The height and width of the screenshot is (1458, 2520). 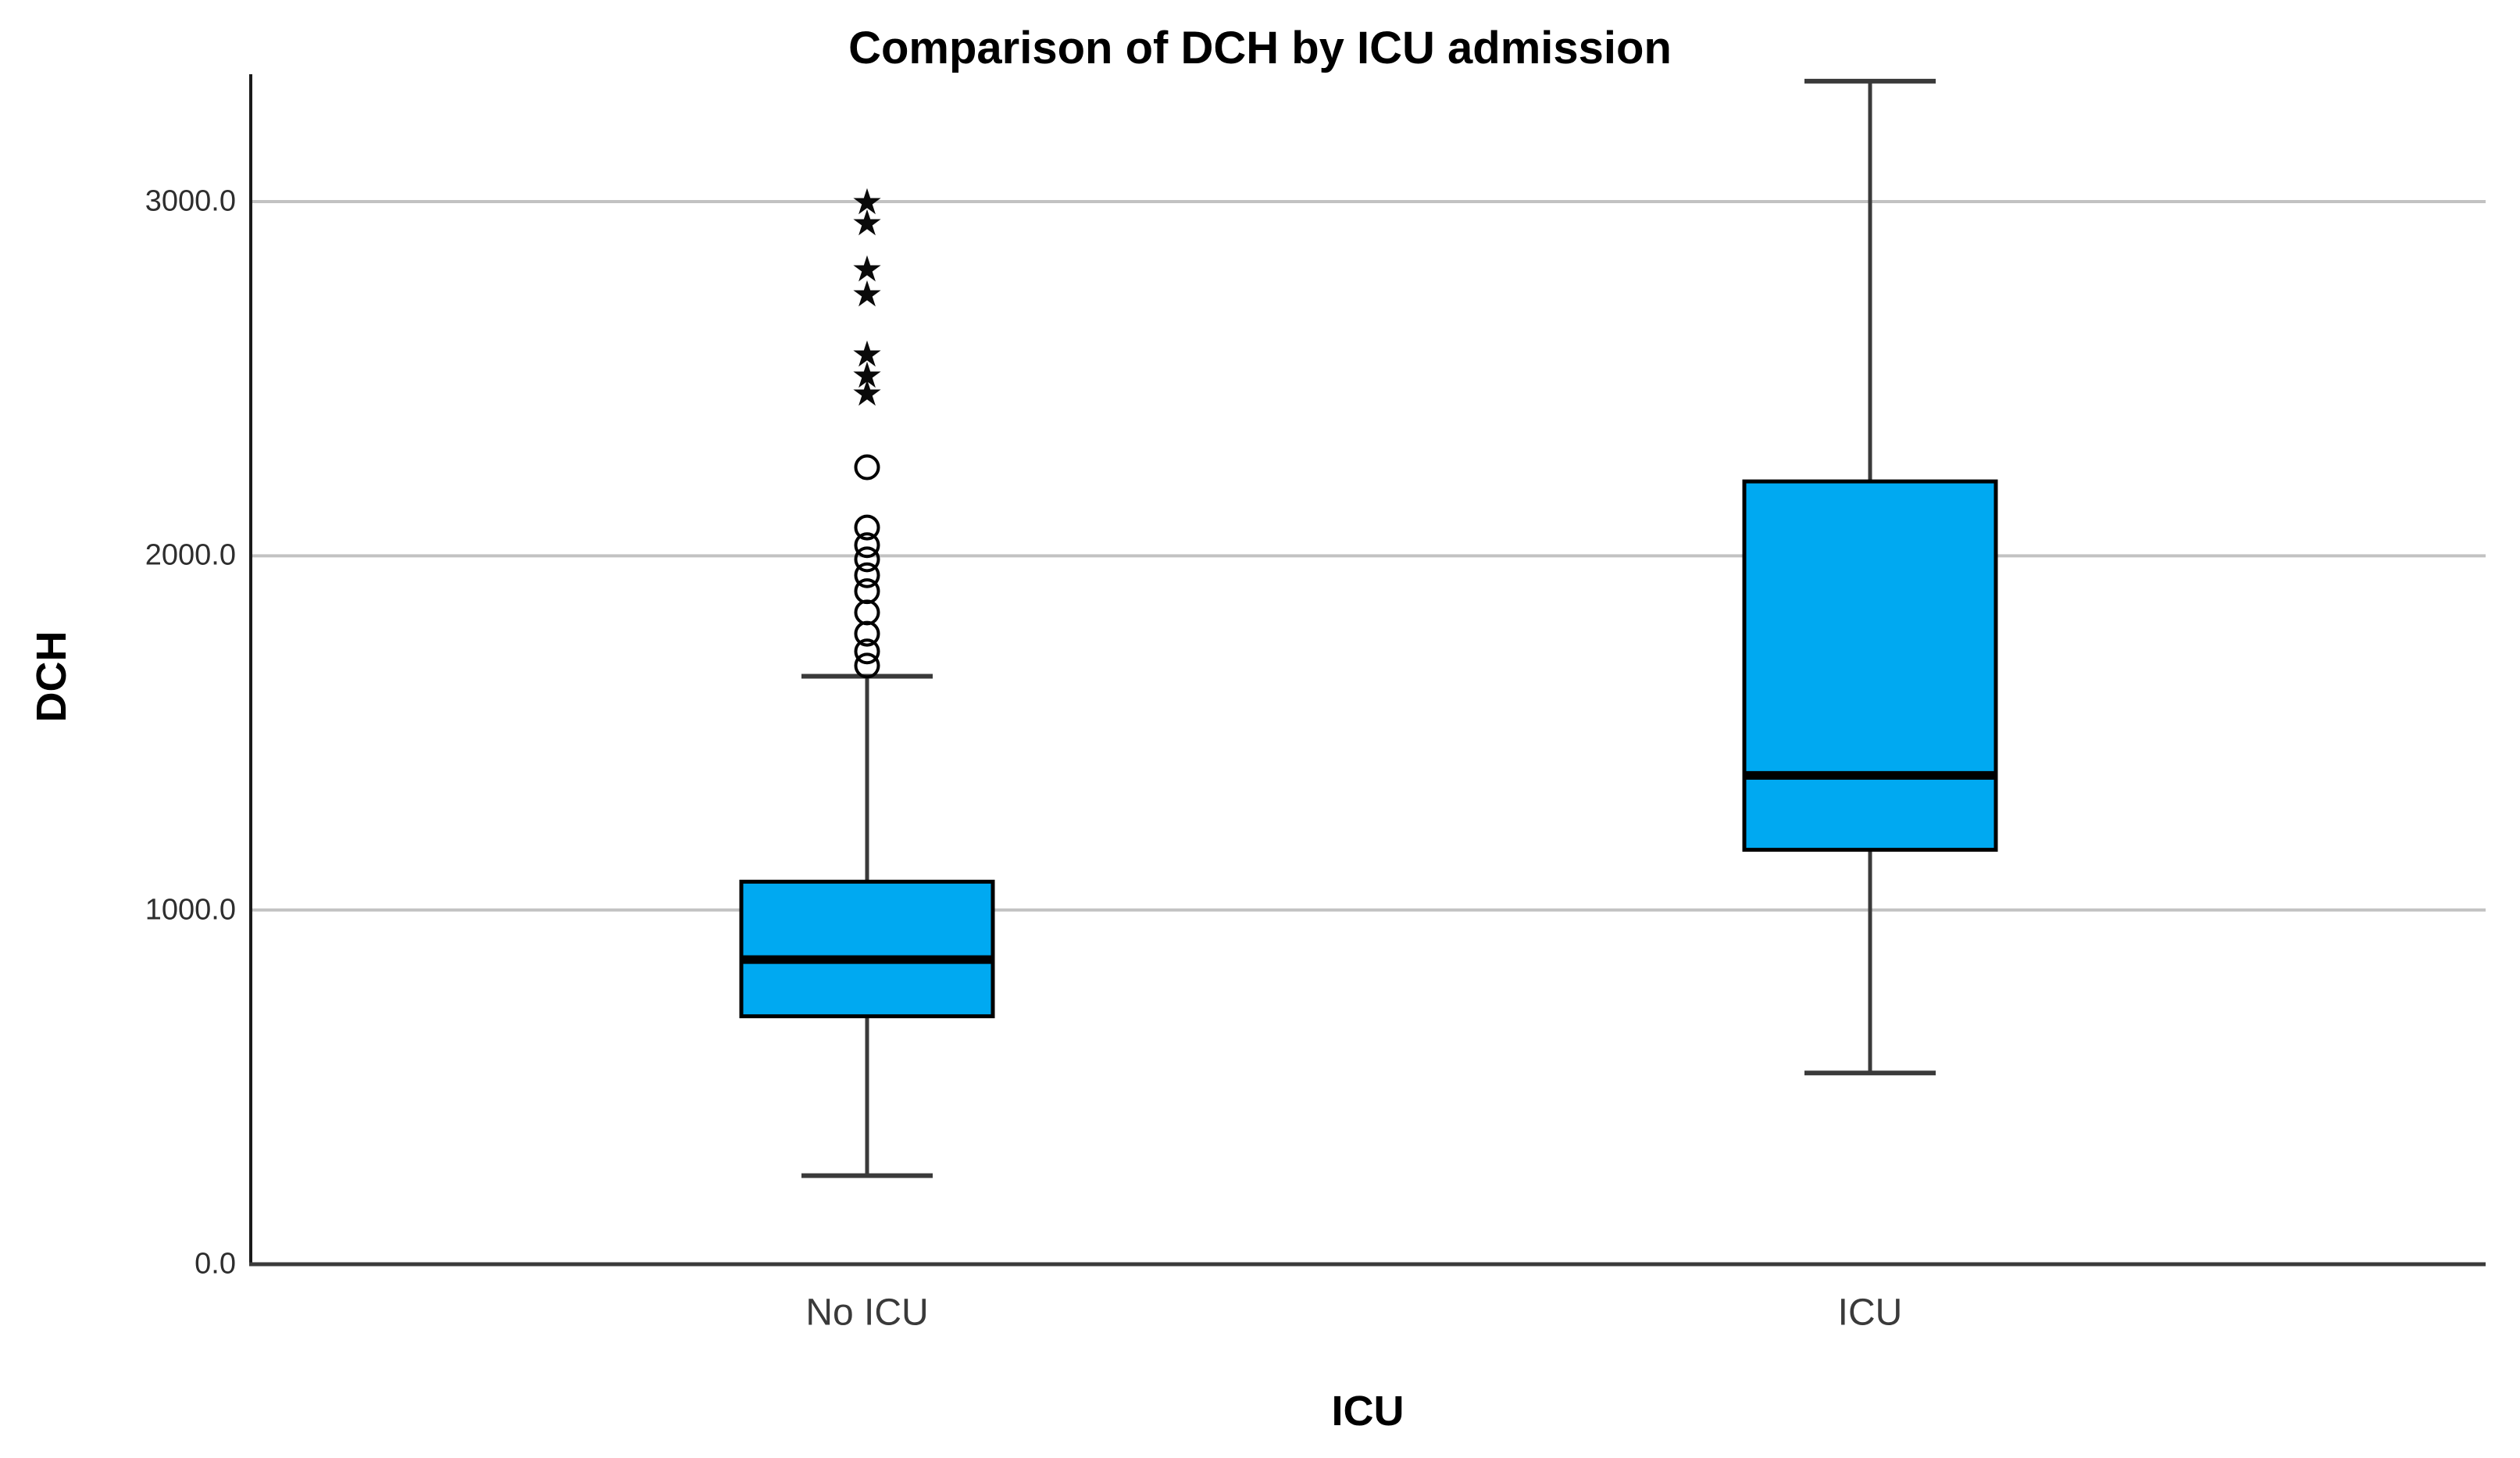 I want to click on y-tick-label-1000: 1000.0, so click(x=190, y=910).